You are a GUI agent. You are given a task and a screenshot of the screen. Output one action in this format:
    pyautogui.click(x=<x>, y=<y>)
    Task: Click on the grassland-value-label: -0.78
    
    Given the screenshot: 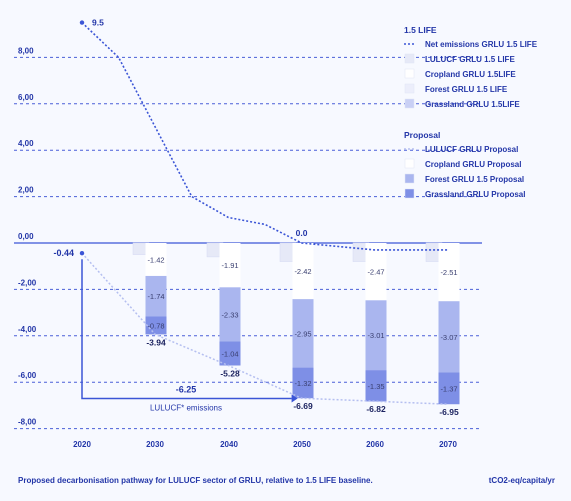 What is the action you would take?
    pyautogui.click(x=155, y=325)
    